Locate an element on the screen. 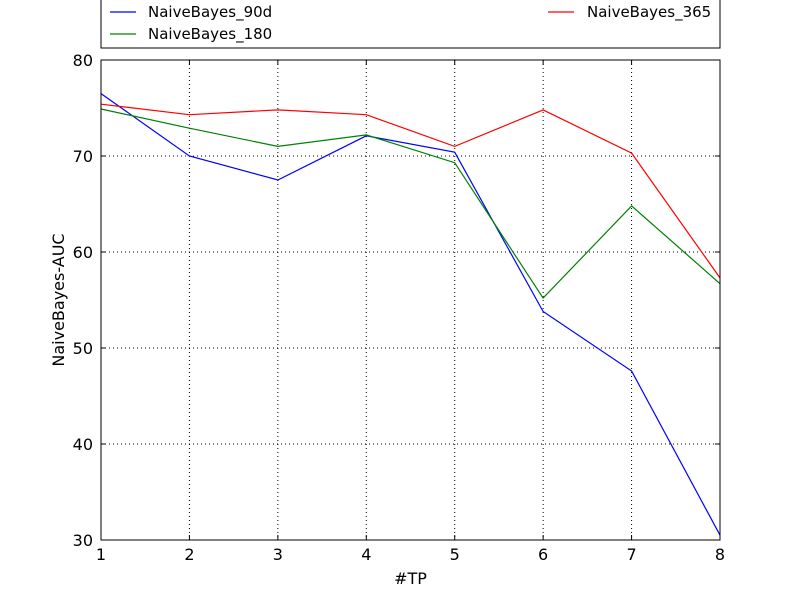 Image resolution: width=800 pixels, height=600 pixels. legend-box is located at coordinates (410, 24).